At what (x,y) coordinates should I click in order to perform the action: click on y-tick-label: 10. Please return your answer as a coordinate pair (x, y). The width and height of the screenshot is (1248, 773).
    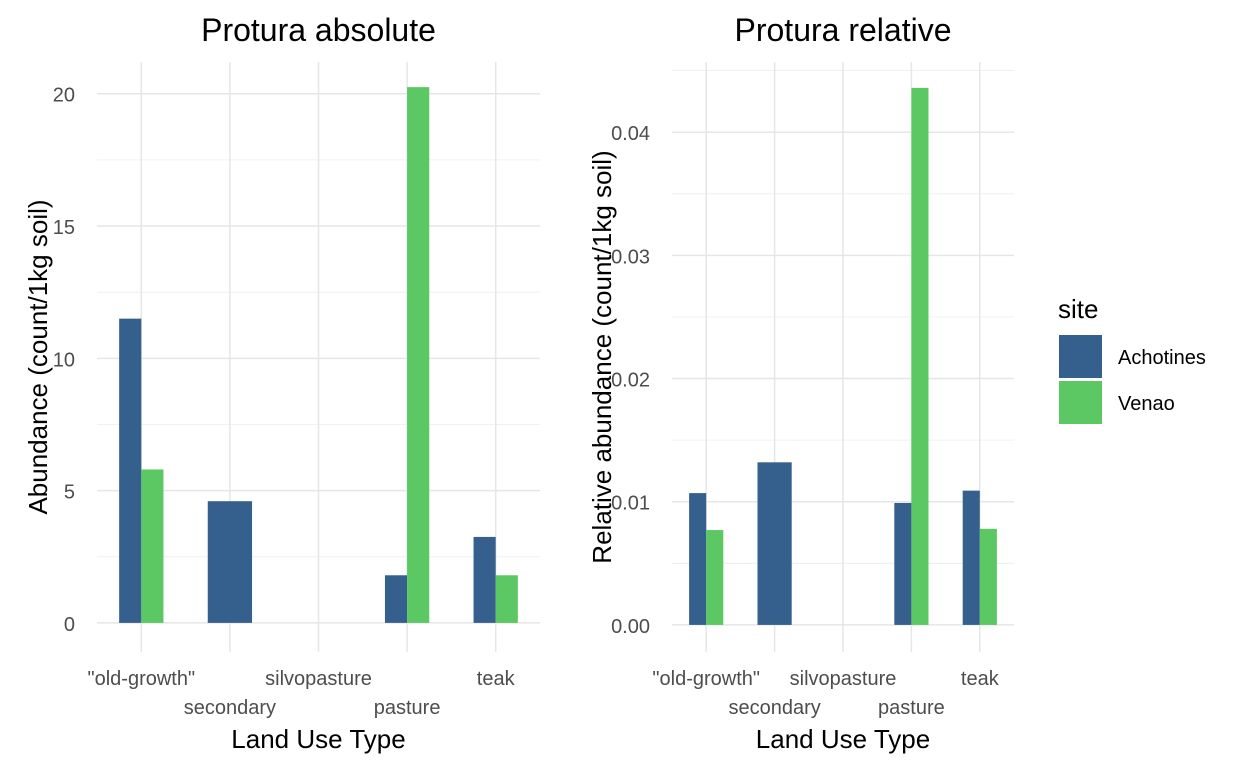
    Looking at the image, I should click on (64, 360).